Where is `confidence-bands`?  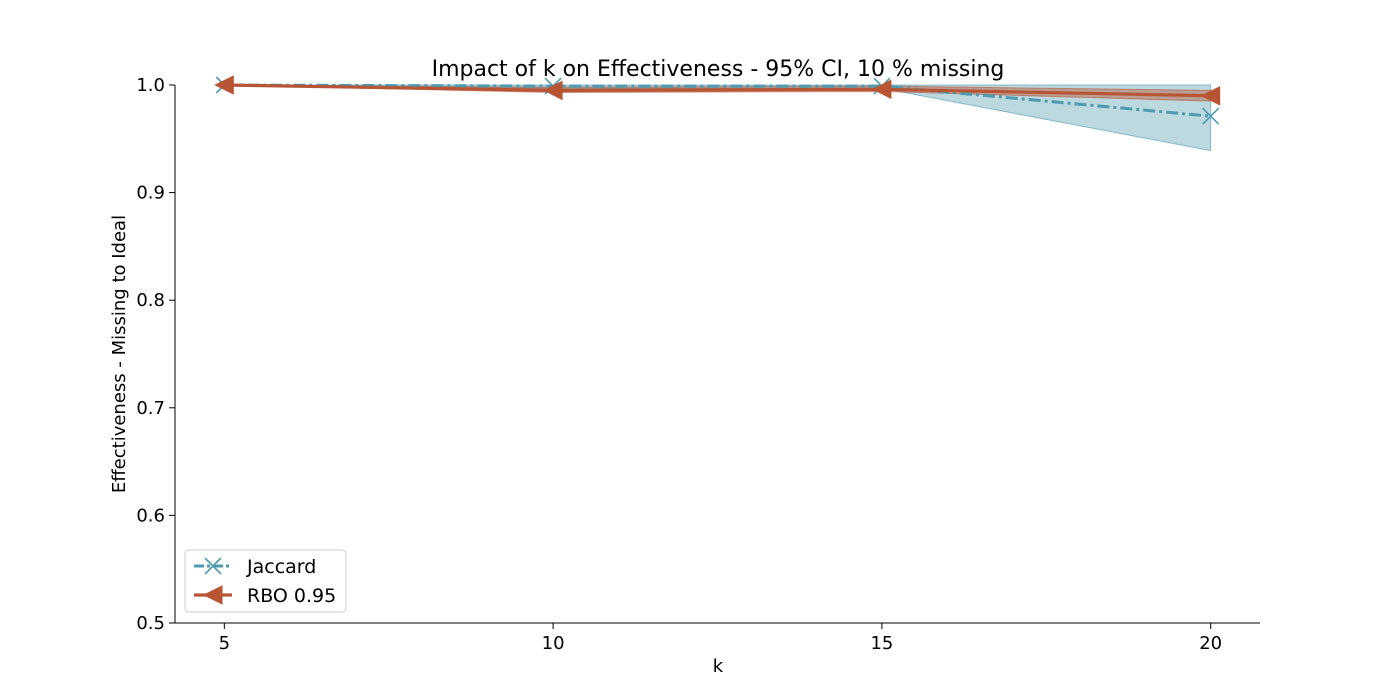 confidence-bands is located at coordinates (718, 118).